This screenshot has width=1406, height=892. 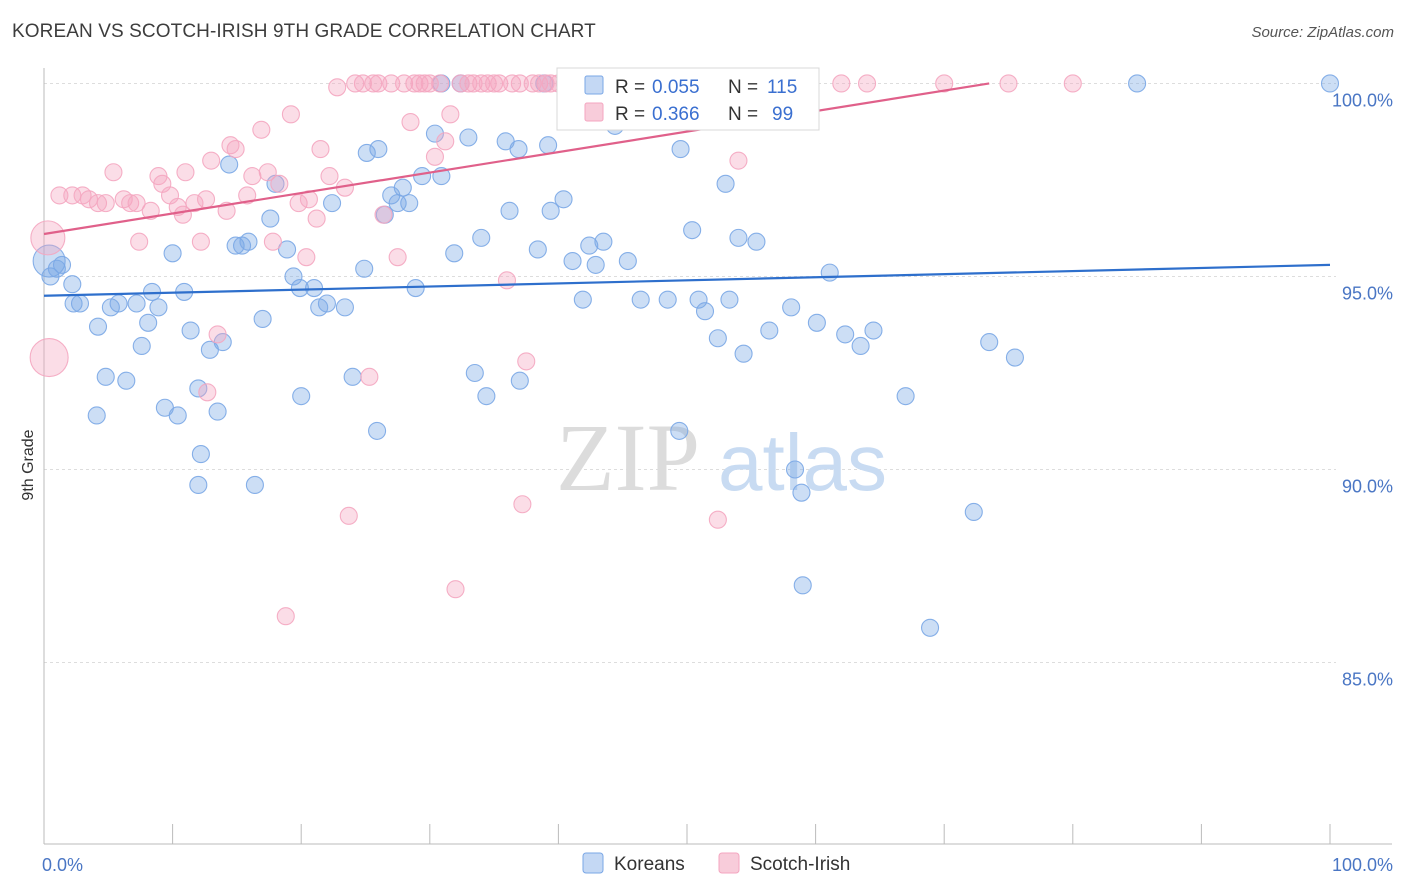 I want to click on legend-swatch-scotch-irish, so click(x=594, y=112).